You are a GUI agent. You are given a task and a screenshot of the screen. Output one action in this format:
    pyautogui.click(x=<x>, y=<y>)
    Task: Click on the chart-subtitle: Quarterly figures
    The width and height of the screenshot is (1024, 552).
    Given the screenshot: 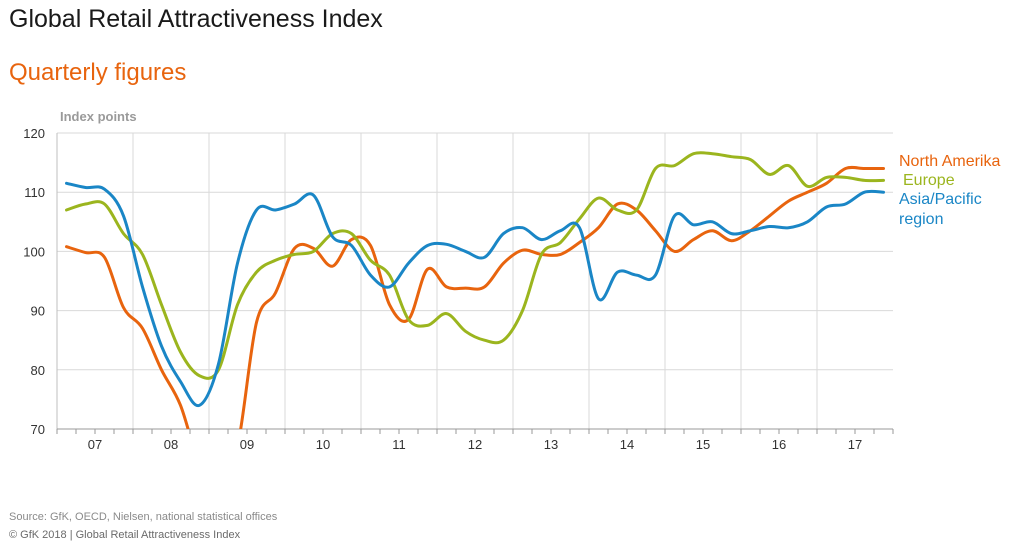 What is the action you would take?
    pyautogui.click(x=98, y=72)
    